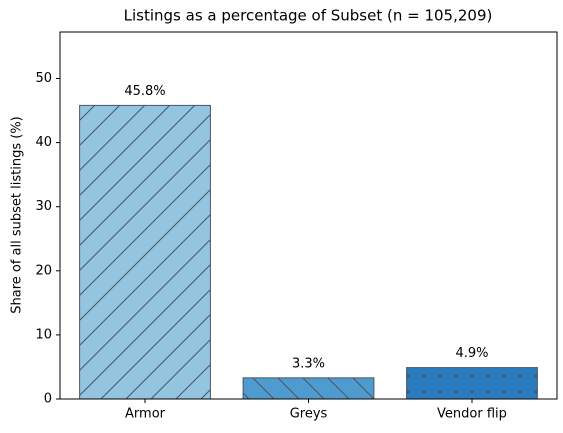  I want to click on y-tick-label: 50, so click(43, 78).